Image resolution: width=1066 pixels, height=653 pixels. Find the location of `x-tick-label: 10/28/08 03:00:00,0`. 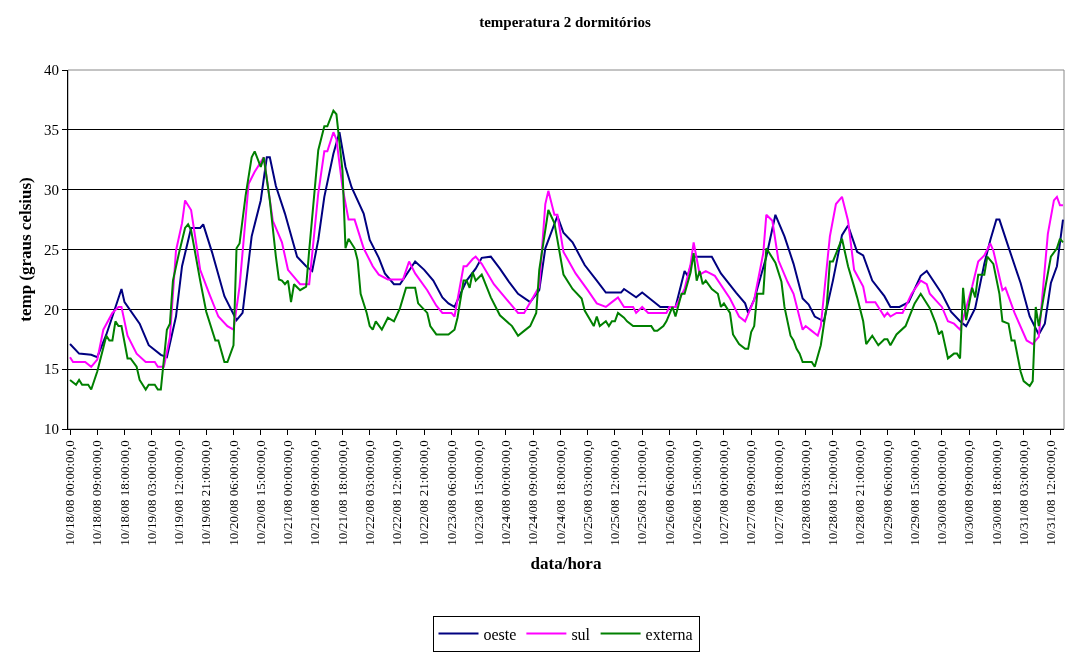

x-tick-label: 10/28/08 03:00:00,0 is located at coordinates (805, 493).